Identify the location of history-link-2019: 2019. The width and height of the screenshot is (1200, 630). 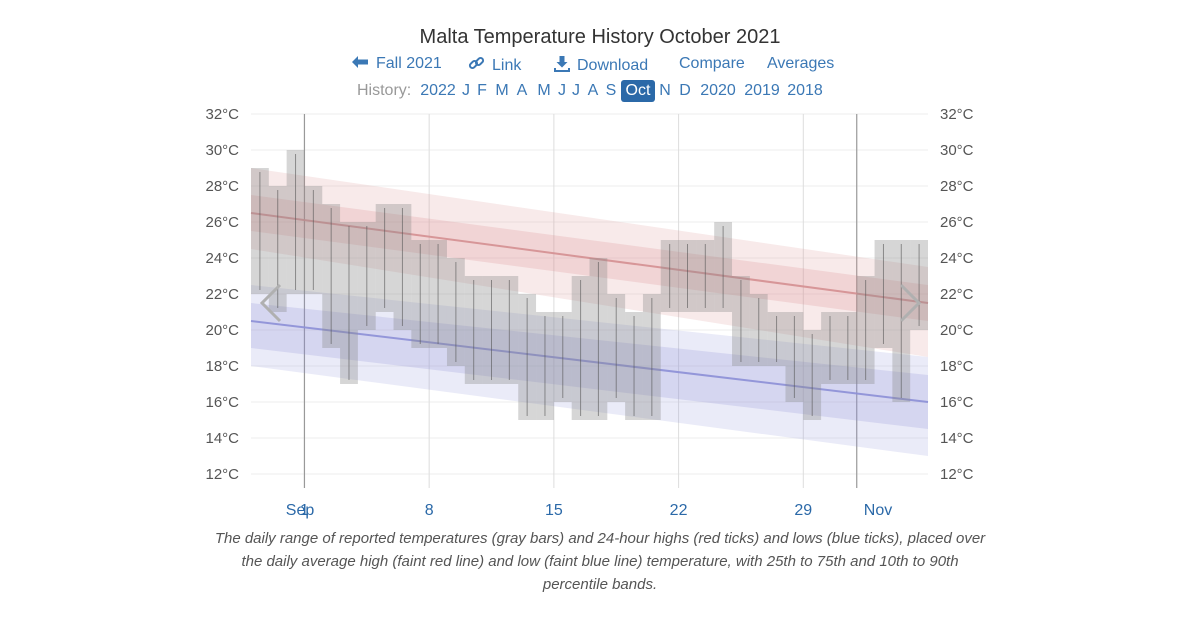
(762, 90).